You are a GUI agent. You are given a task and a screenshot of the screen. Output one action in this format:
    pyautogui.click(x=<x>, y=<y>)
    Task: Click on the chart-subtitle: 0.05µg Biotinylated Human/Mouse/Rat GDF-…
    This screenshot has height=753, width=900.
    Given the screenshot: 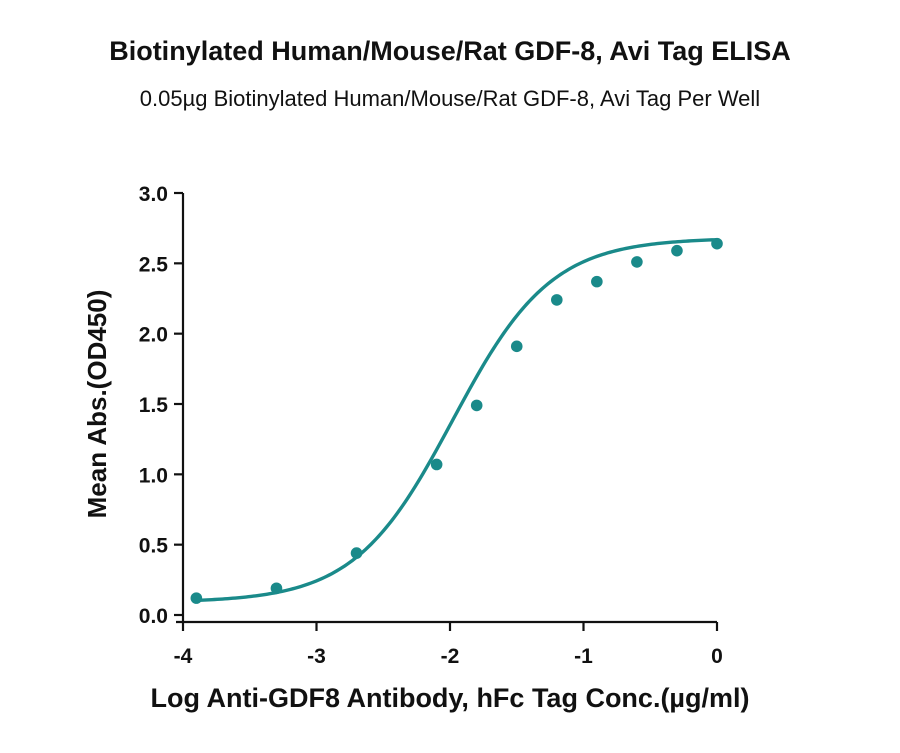 What is the action you would take?
    pyautogui.click(x=450, y=98)
    